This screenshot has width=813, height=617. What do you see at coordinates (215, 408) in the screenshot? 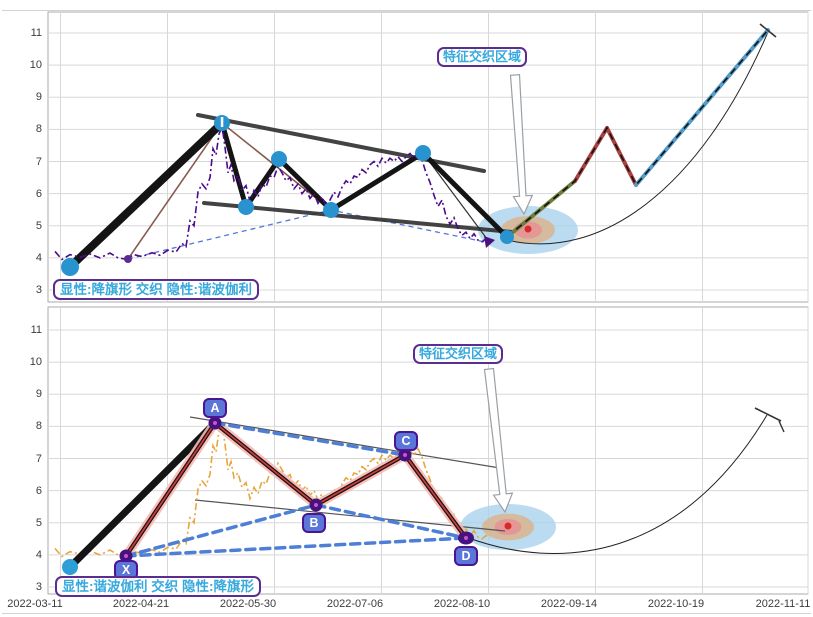
I see `point-label-A: A` at bounding box center [215, 408].